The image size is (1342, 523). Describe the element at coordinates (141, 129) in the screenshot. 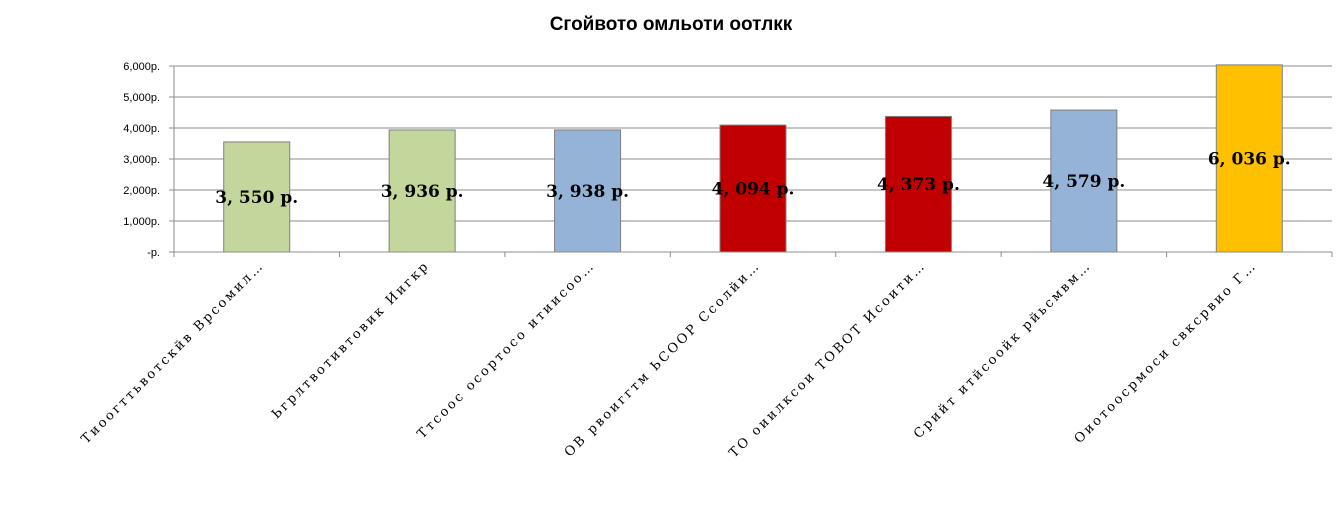

I see `y-tick-label: 4,000р.` at that location.